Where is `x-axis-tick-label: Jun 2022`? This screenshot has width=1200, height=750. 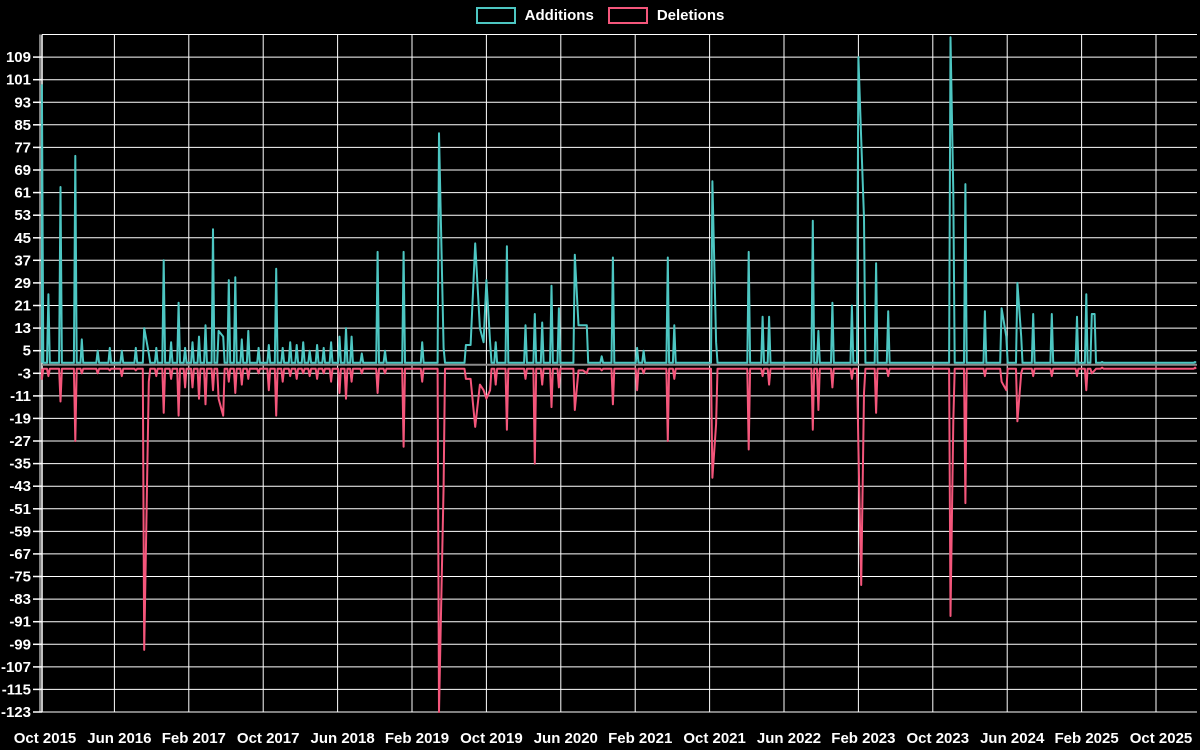
x-axis-tick-label: Jun 2022 is located at coordinates (789, 738).